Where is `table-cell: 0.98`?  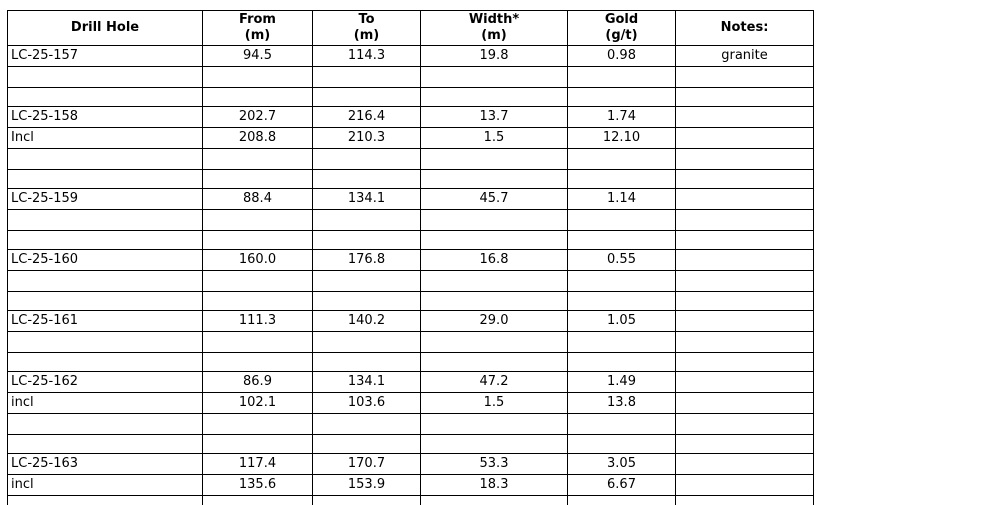
table-cell: 0.98 is located at coordinates (621, 56).